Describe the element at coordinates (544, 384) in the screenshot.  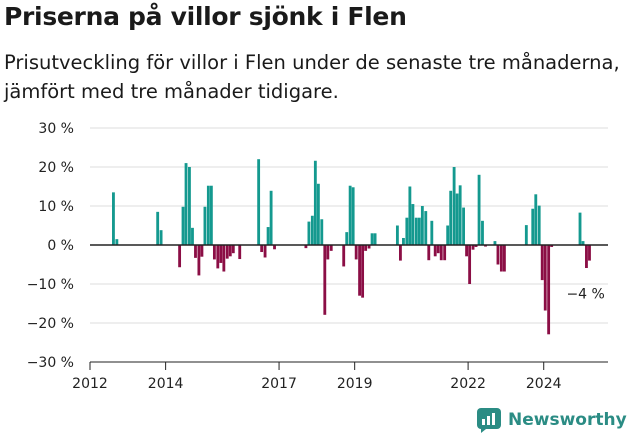
I see `x-tick-label: 2024` at that location.